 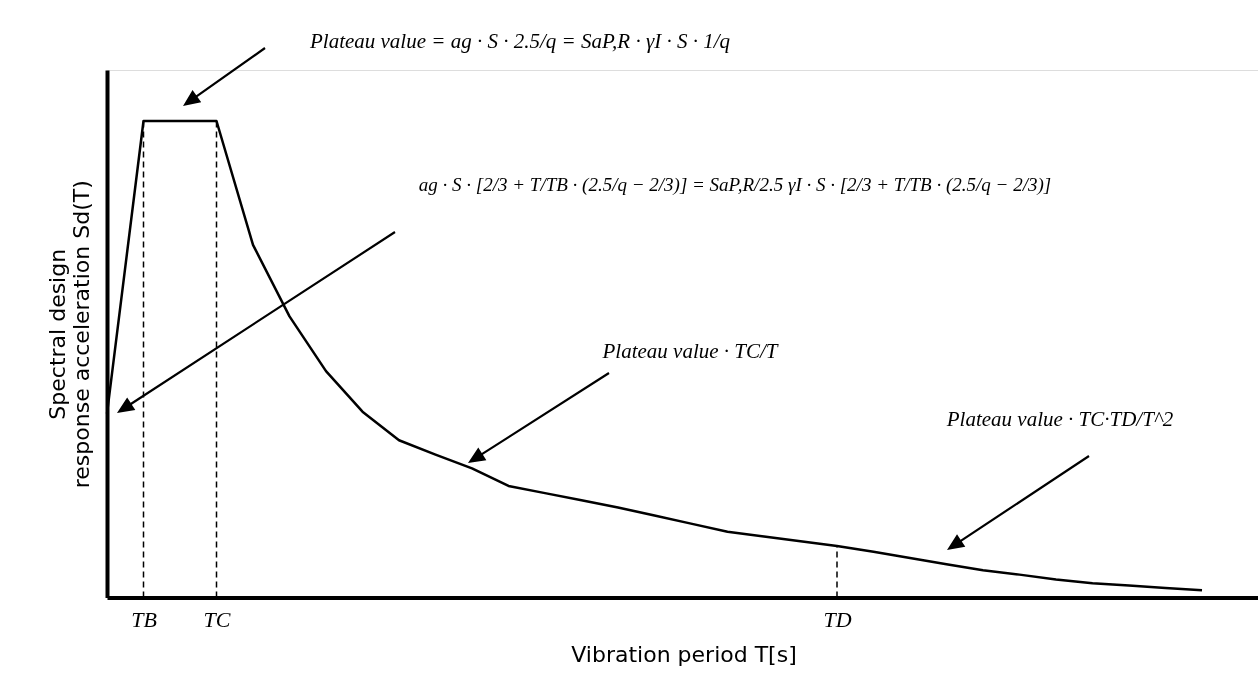 I want to click on annotation: Plateau value · TC·TD/T^2, so click(x=1059, y=419).